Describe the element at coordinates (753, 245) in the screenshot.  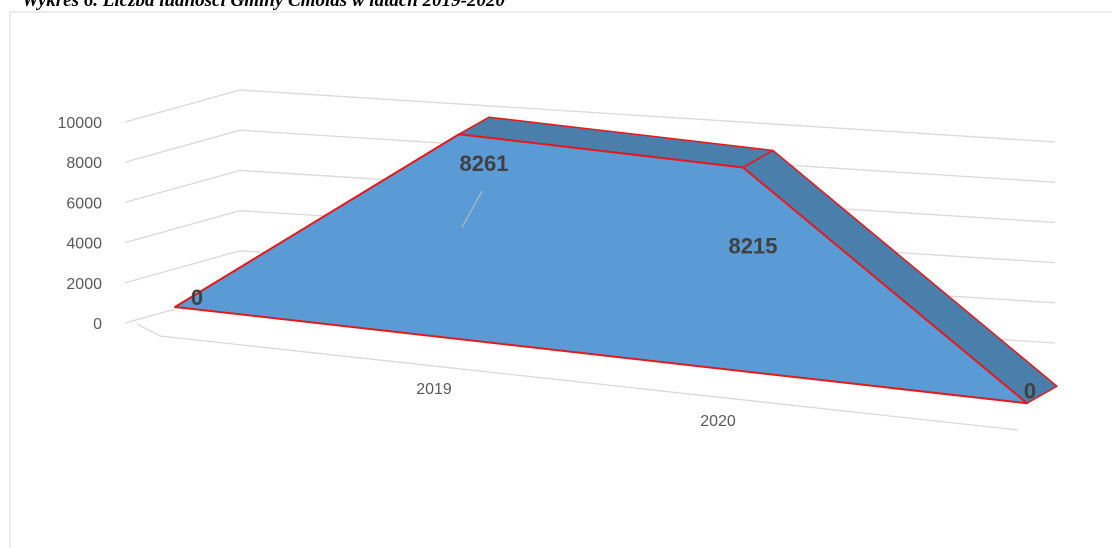
I see `value-label: 8215` at that location.